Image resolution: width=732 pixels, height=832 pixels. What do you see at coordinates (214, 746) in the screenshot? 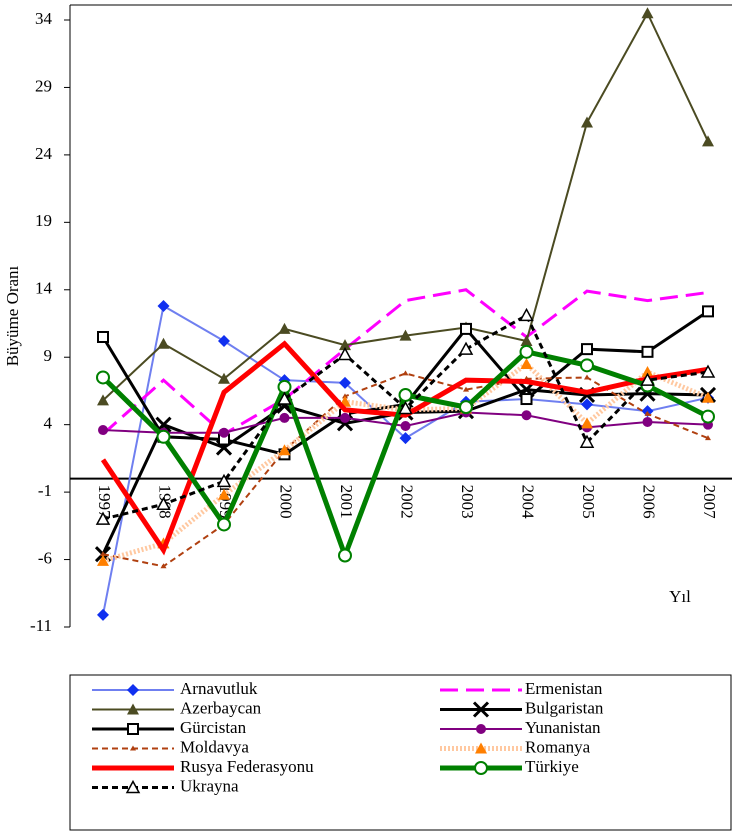
I see `legend-label: Moldavya` at bounding box center [214, 746].